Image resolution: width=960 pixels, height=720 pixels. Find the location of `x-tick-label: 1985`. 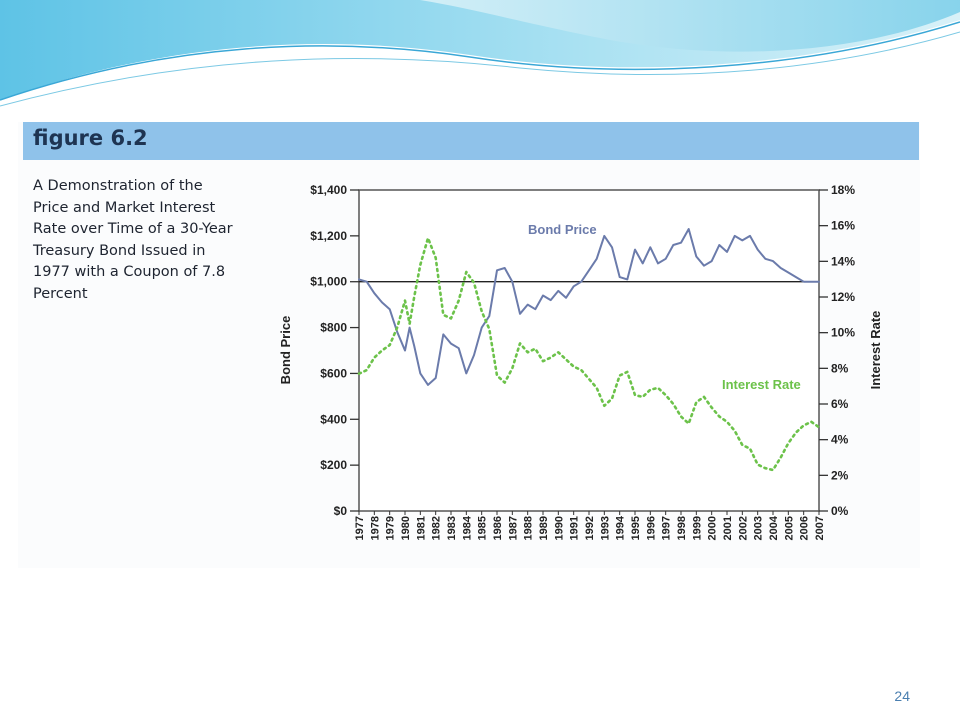

x-tick-label: 1985 is located at coordinates (483, 528).